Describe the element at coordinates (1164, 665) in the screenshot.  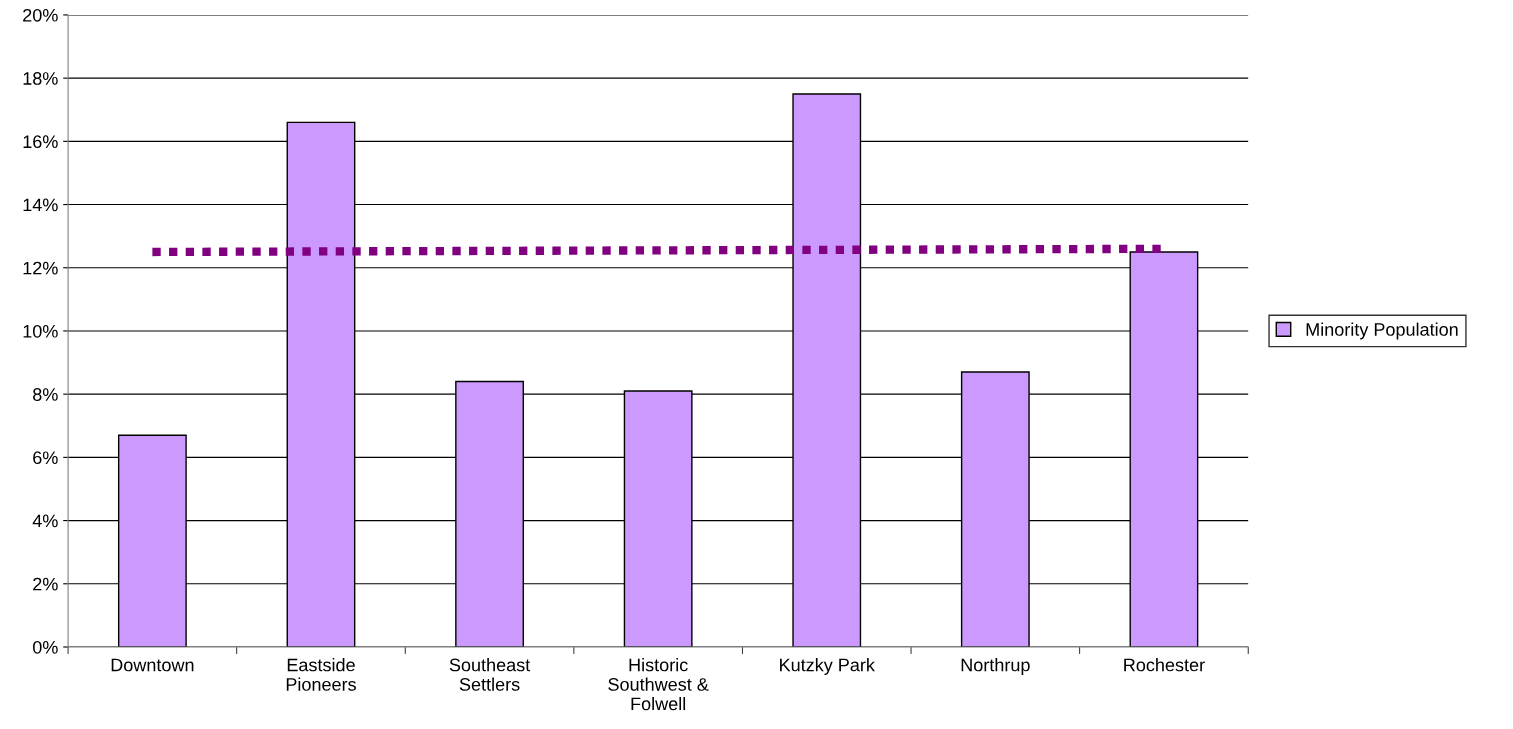
I see `x-tick-label: Rochester` at that location.